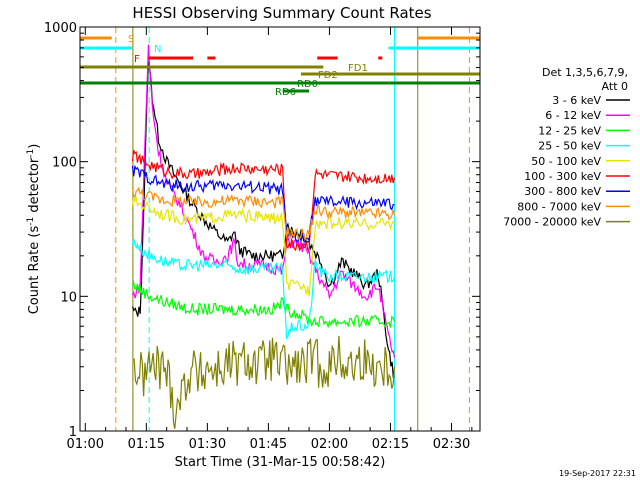  What do you see at coordinates (131, 39) in the screenshot?
I see `flag-label-0: S` at bounding box center [131, 39].